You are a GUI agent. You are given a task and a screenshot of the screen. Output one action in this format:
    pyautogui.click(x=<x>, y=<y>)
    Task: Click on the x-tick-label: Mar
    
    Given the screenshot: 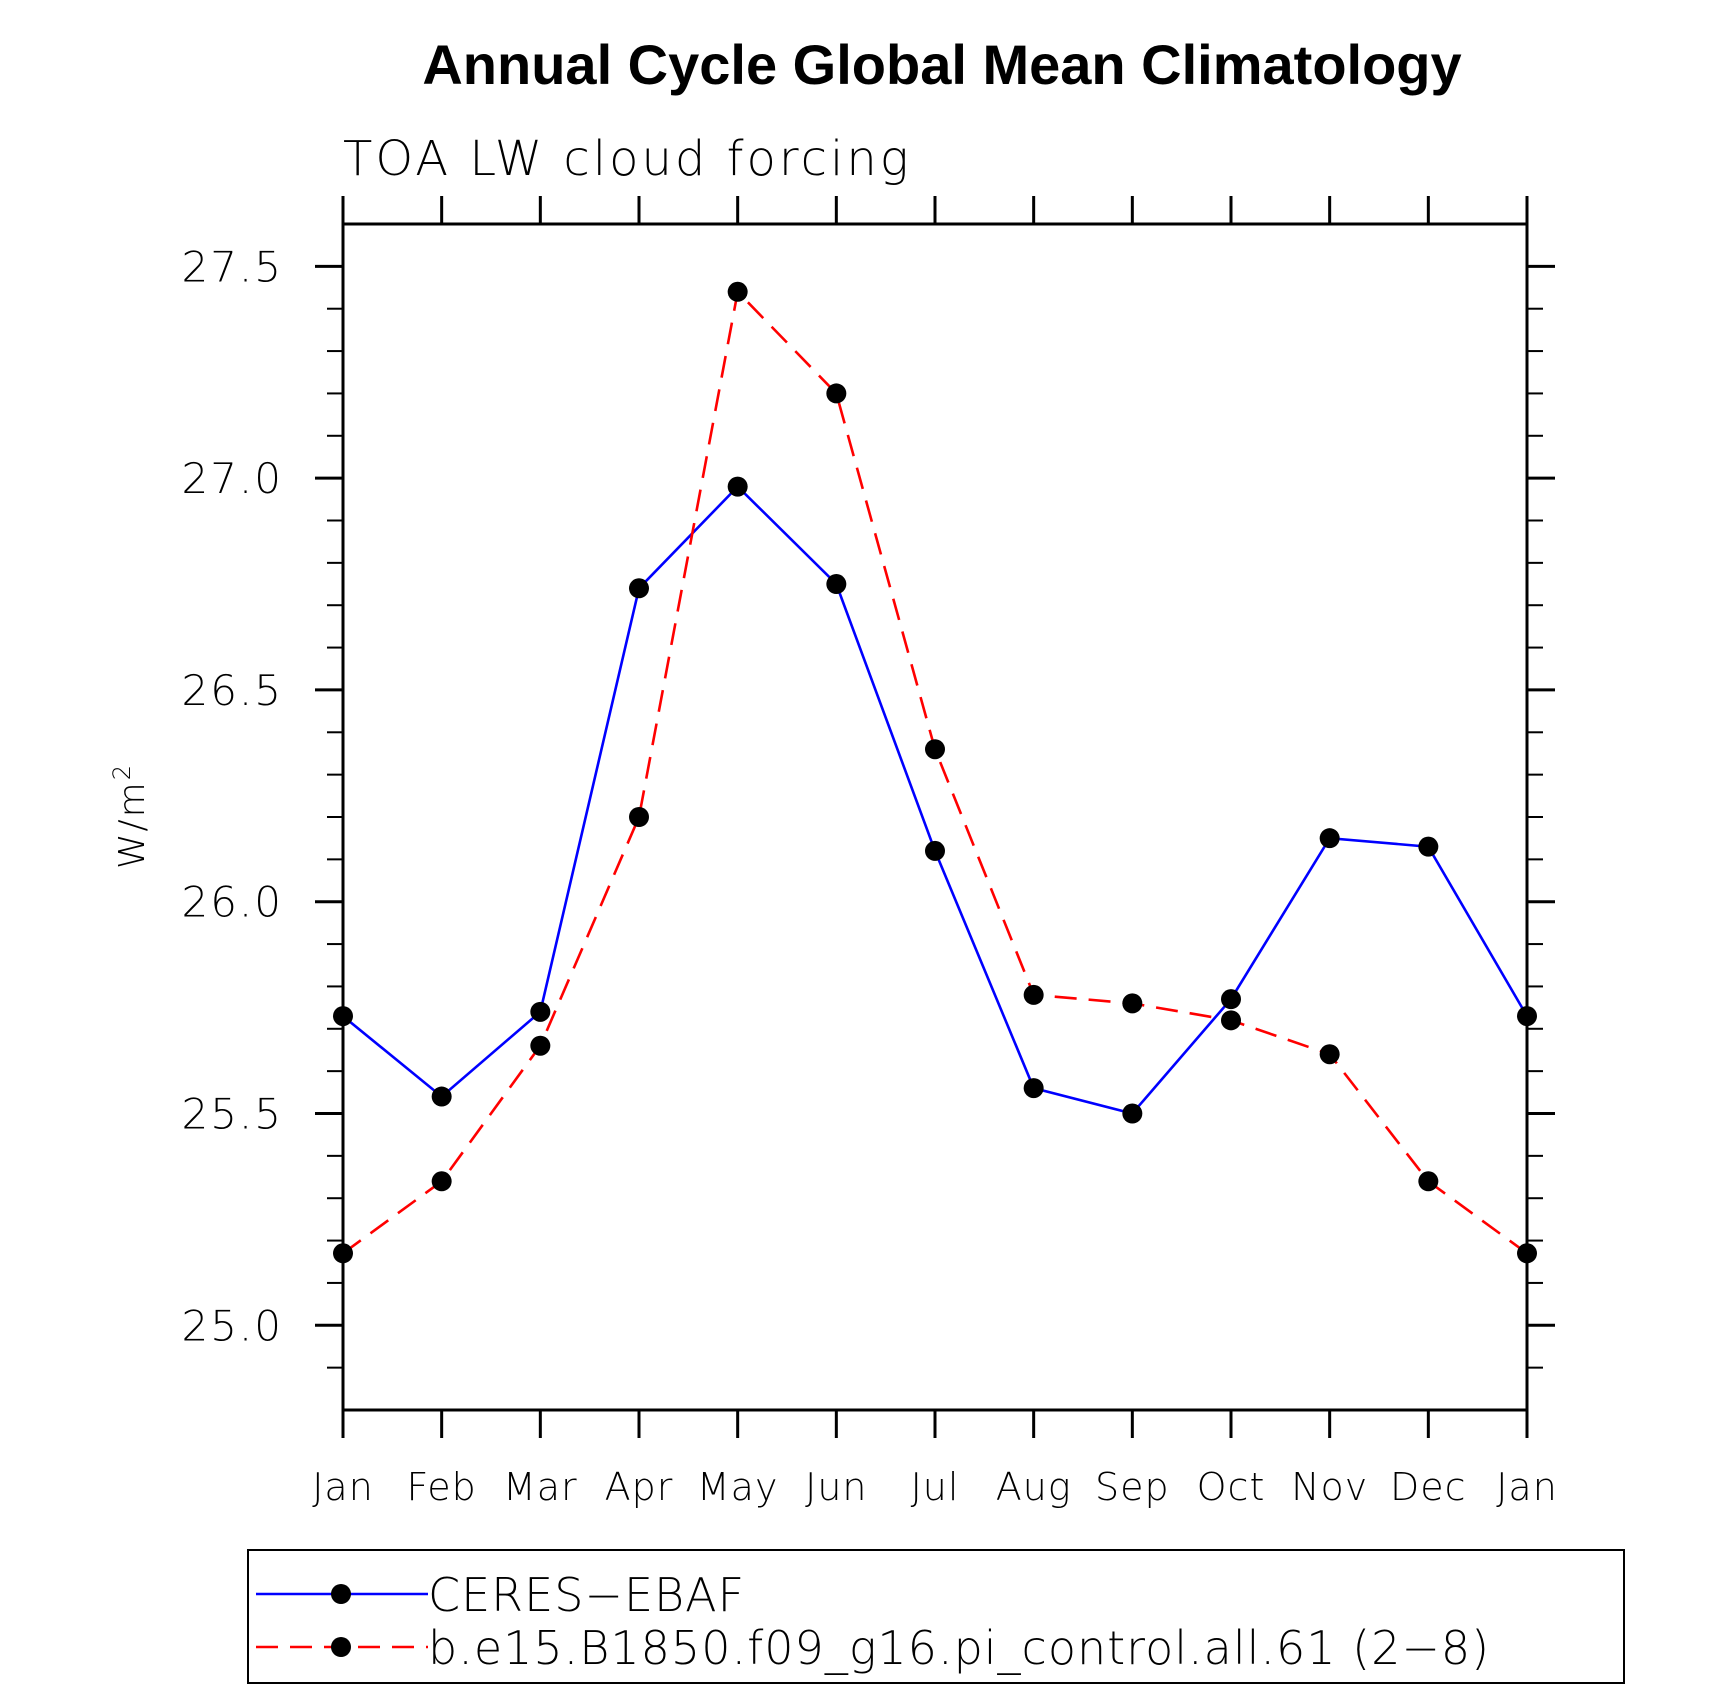 What is the action you would take?
    pyautogui.click(x=540, y=1487)
    